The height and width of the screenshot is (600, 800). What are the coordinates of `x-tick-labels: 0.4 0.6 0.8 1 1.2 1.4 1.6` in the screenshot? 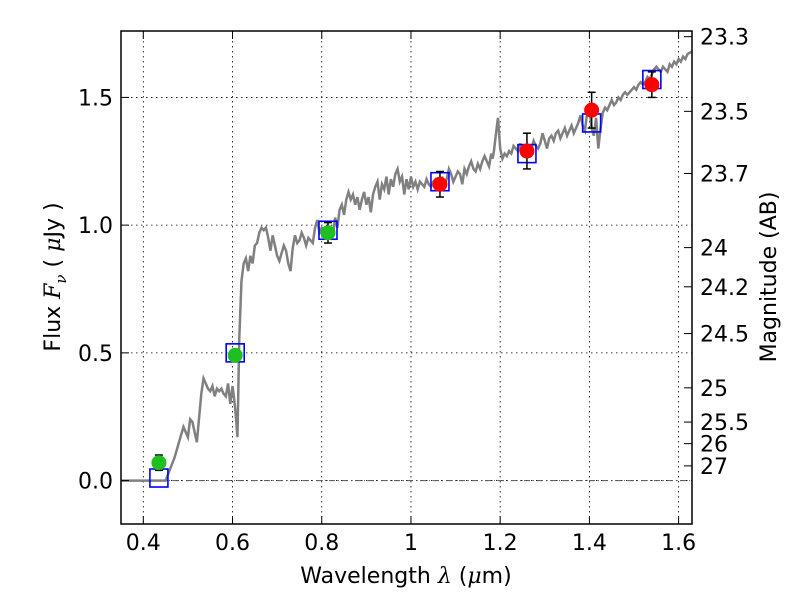 It's located at (411, 543).